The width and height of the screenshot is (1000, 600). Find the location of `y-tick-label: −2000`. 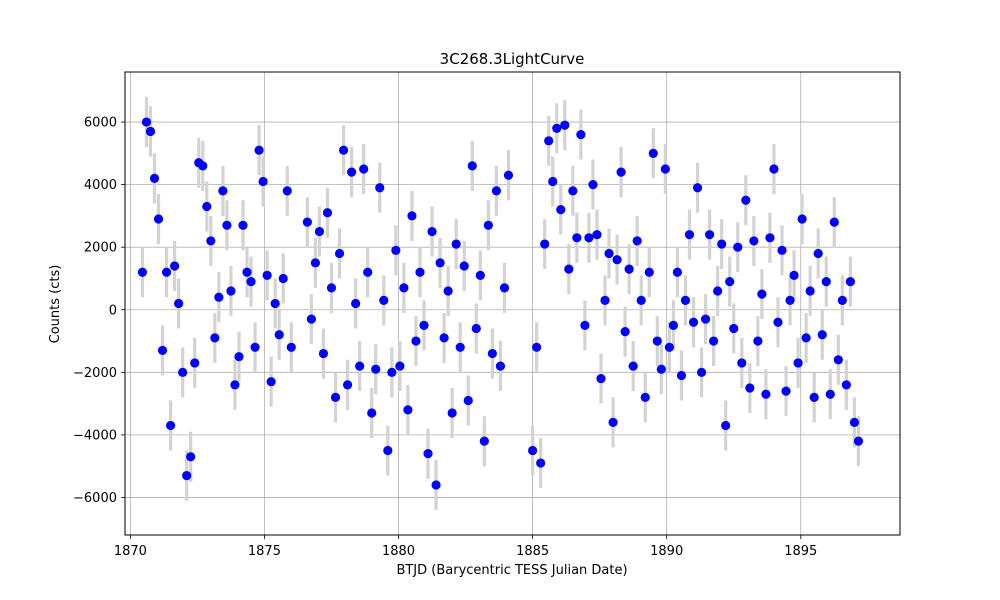

y-tick-label: −2000 is located at coordinates (95, 373).